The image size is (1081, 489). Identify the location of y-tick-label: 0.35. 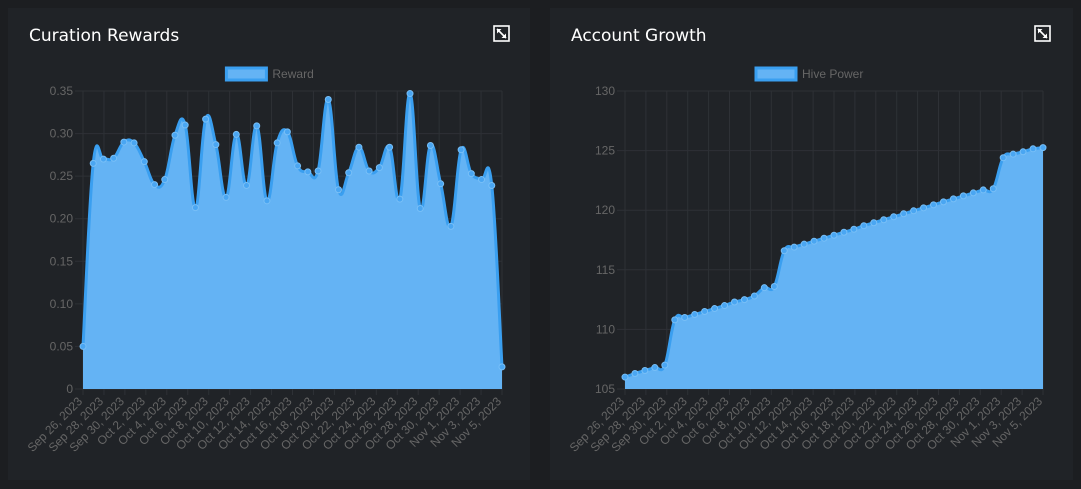
(62, 91).